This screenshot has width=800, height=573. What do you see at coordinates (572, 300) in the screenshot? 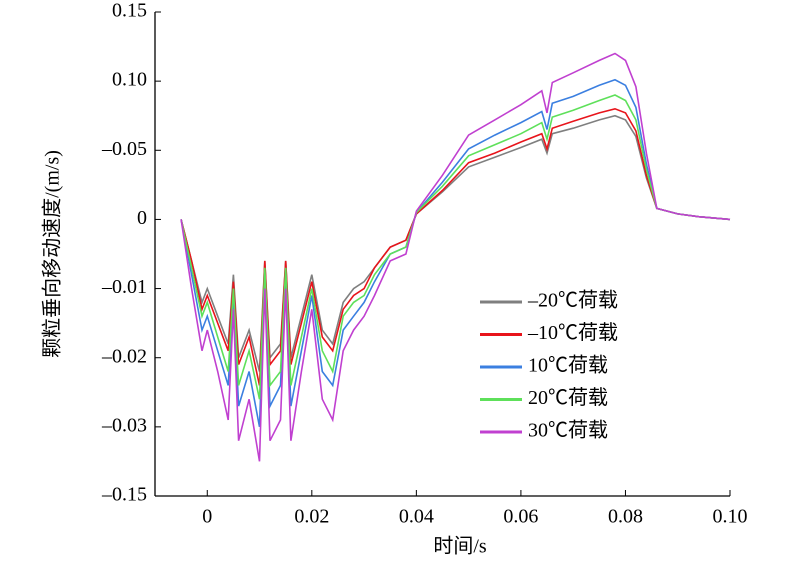
I see `legend-label: –20℃荷载` at bounding box center [572, 300].